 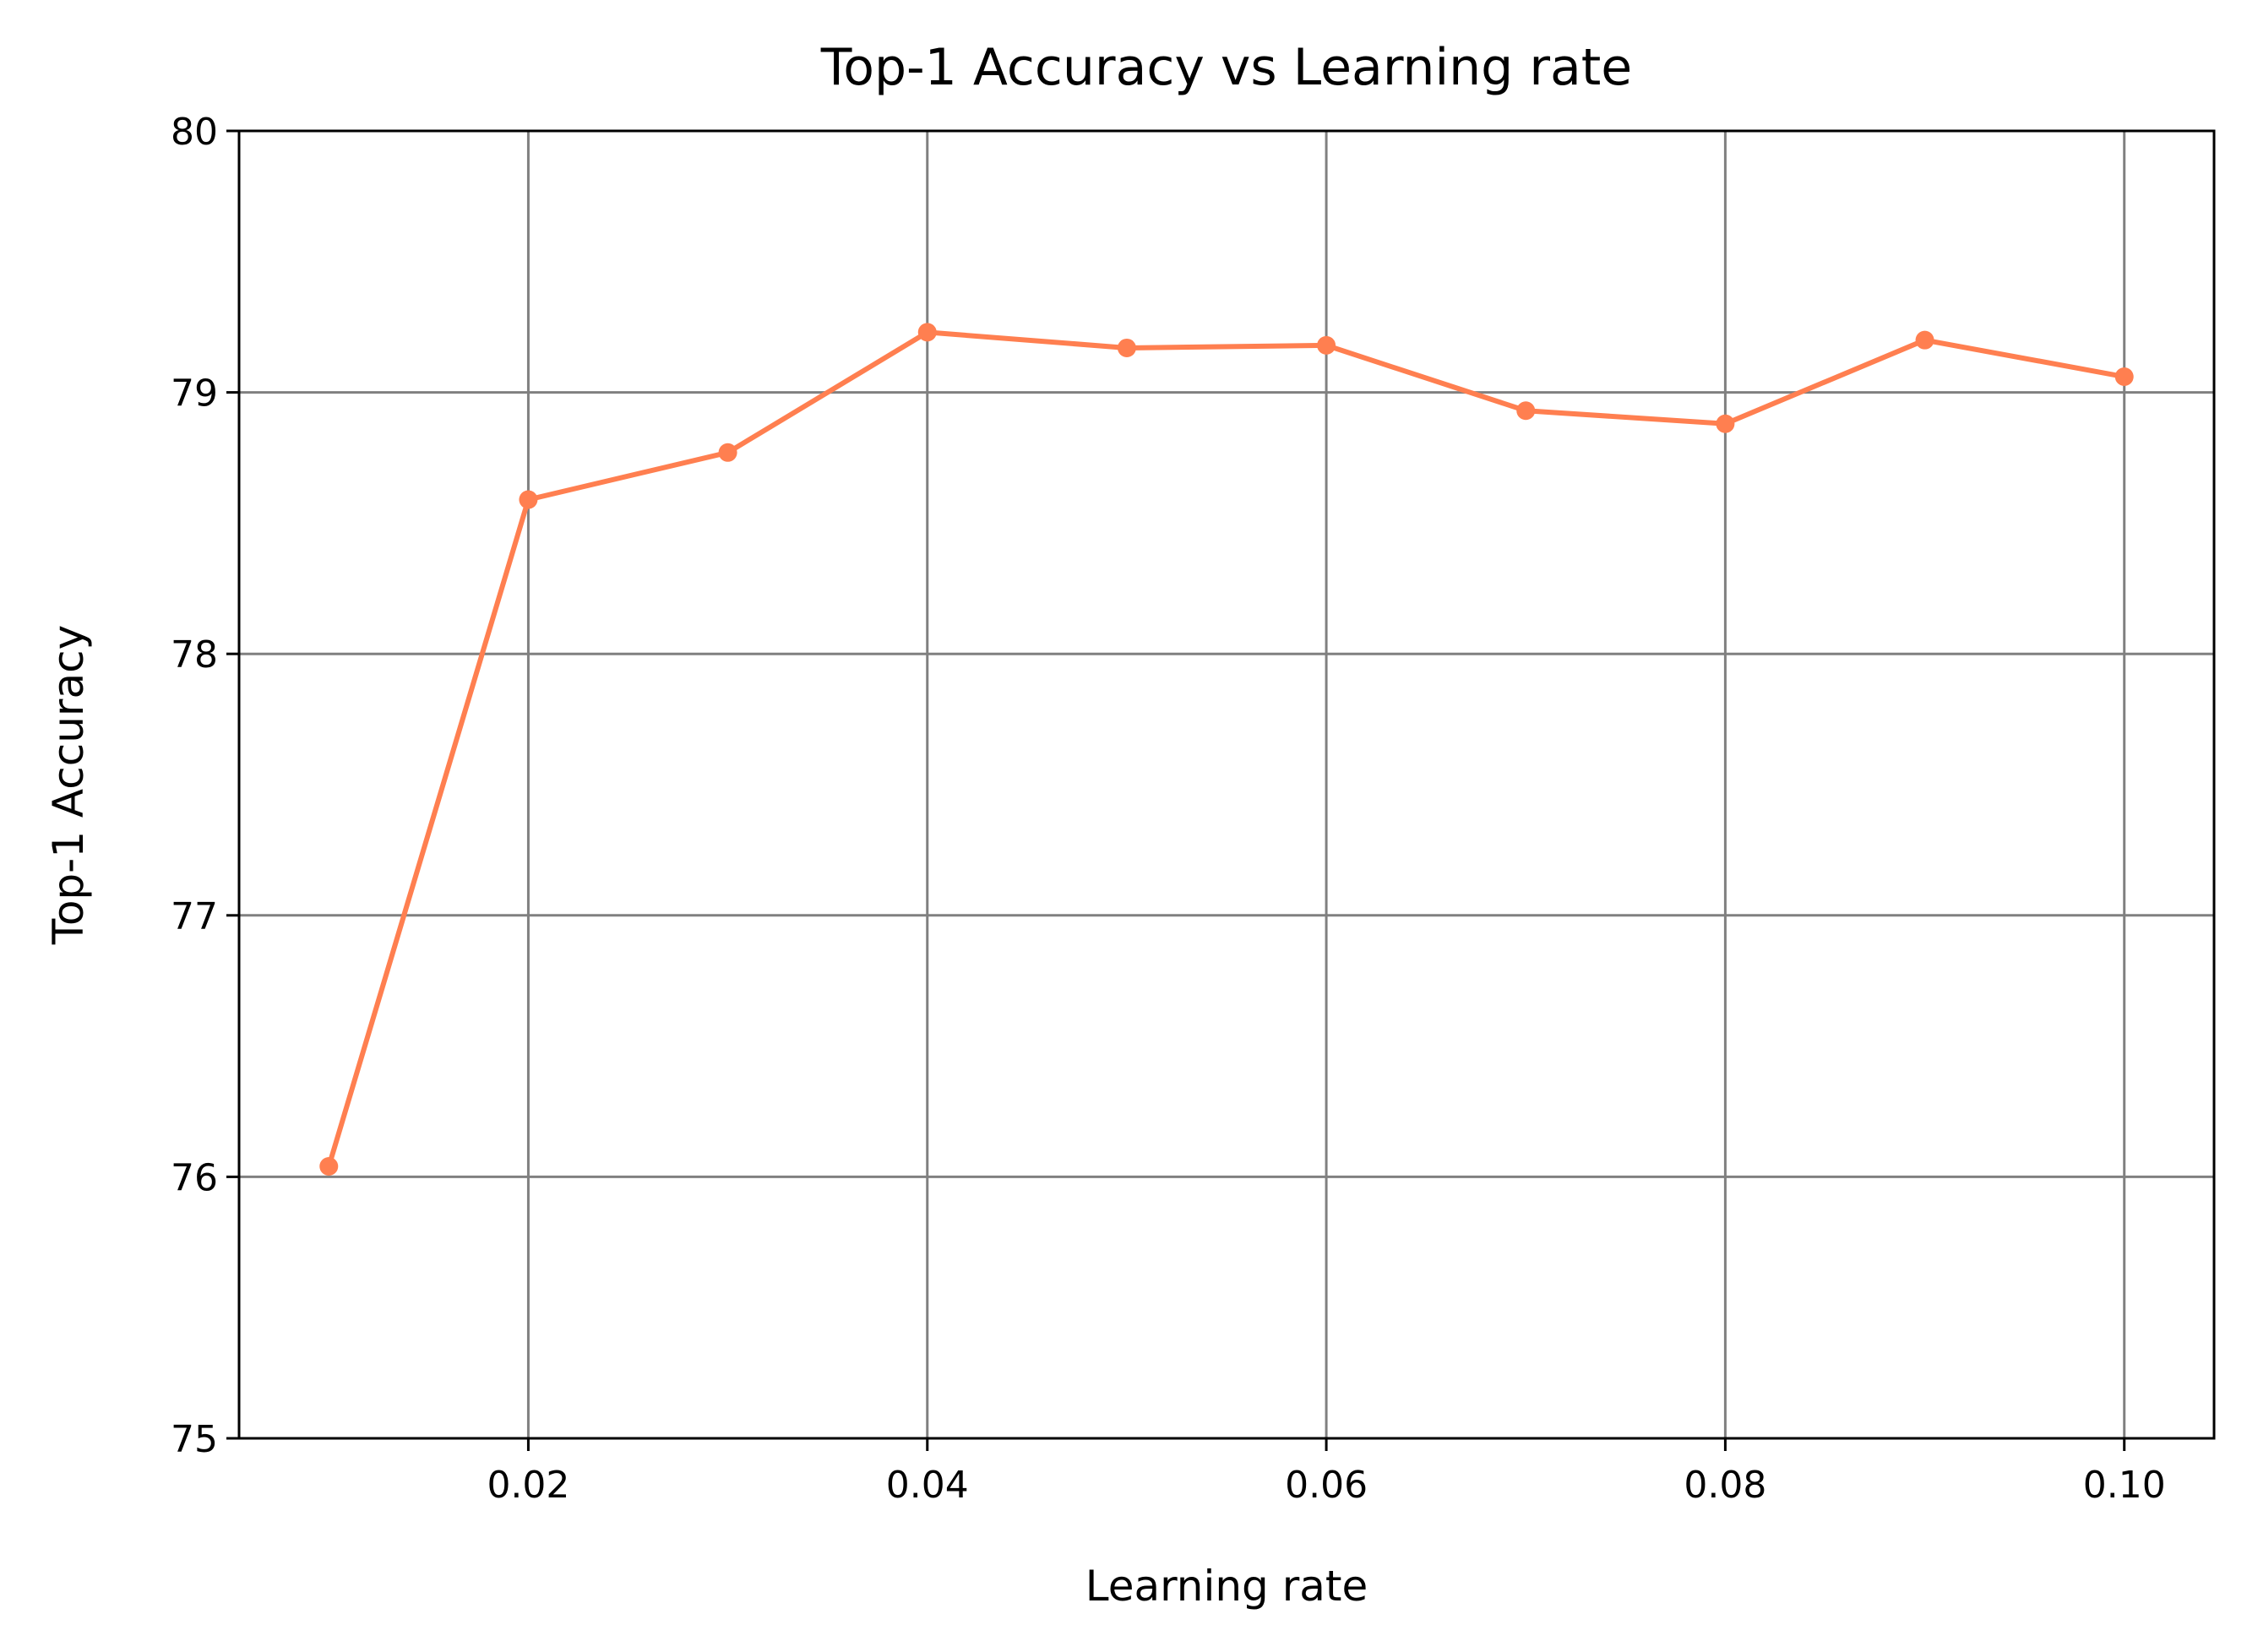 I want to click on x-tick-label: 0.02, so click(x=528, y=1485).